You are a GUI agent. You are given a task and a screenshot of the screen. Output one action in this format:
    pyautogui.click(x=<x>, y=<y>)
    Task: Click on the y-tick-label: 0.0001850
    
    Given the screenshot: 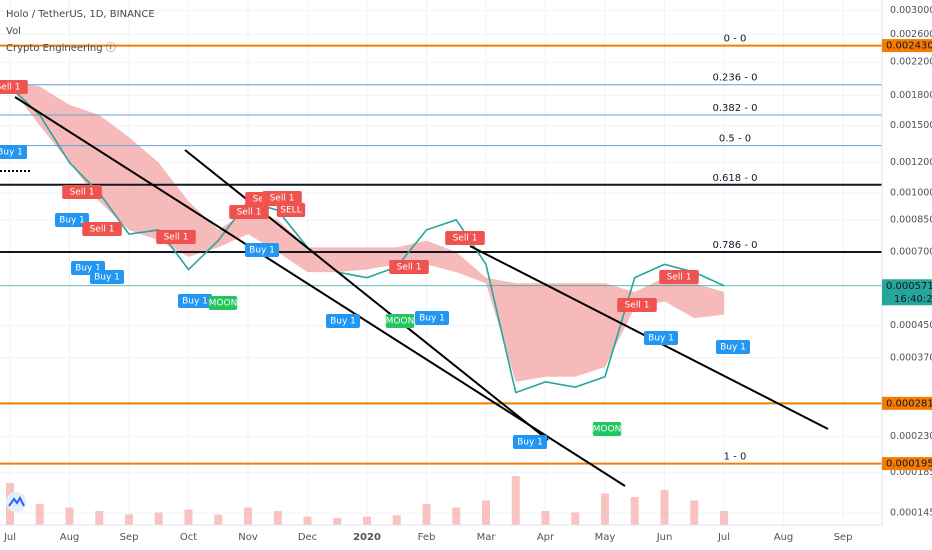 What is the action you would take?
    pyautogui.click(x=911, y=472)
    